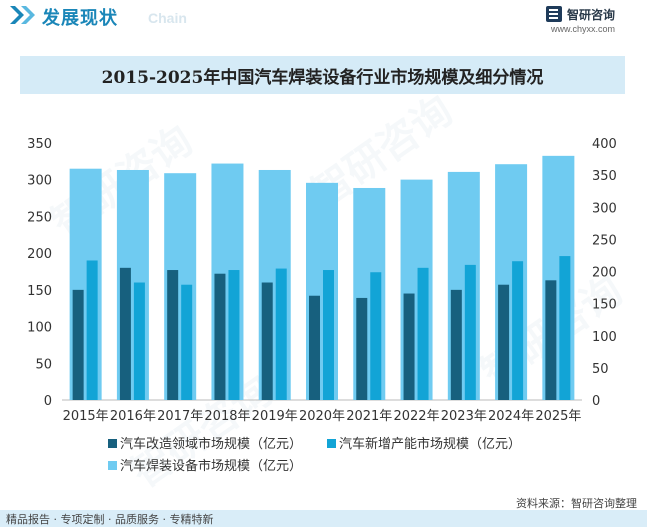 This screenshot has width=647, height=527. I want to click on x-axis-tick-label: 2018年, so click(227, 416).